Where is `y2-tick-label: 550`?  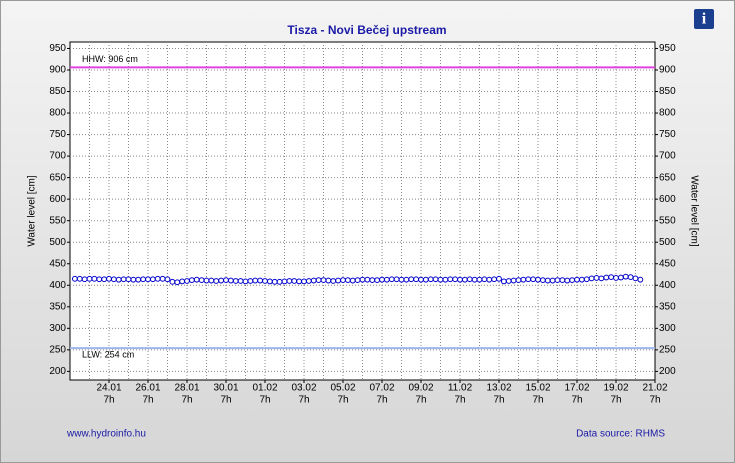 y2-tick-label: 550 is located at coordinates (667, 220).